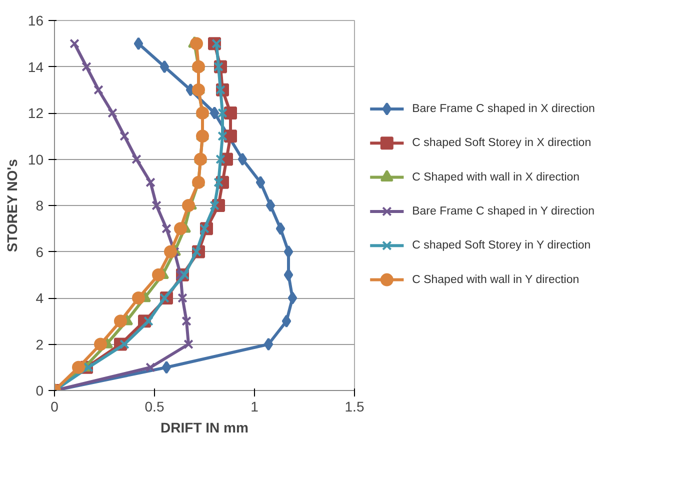  What do you see at coordinates (40, 390) in the screenshot?
I see `y-tick-label: 0` at bounding box center [40, 390].